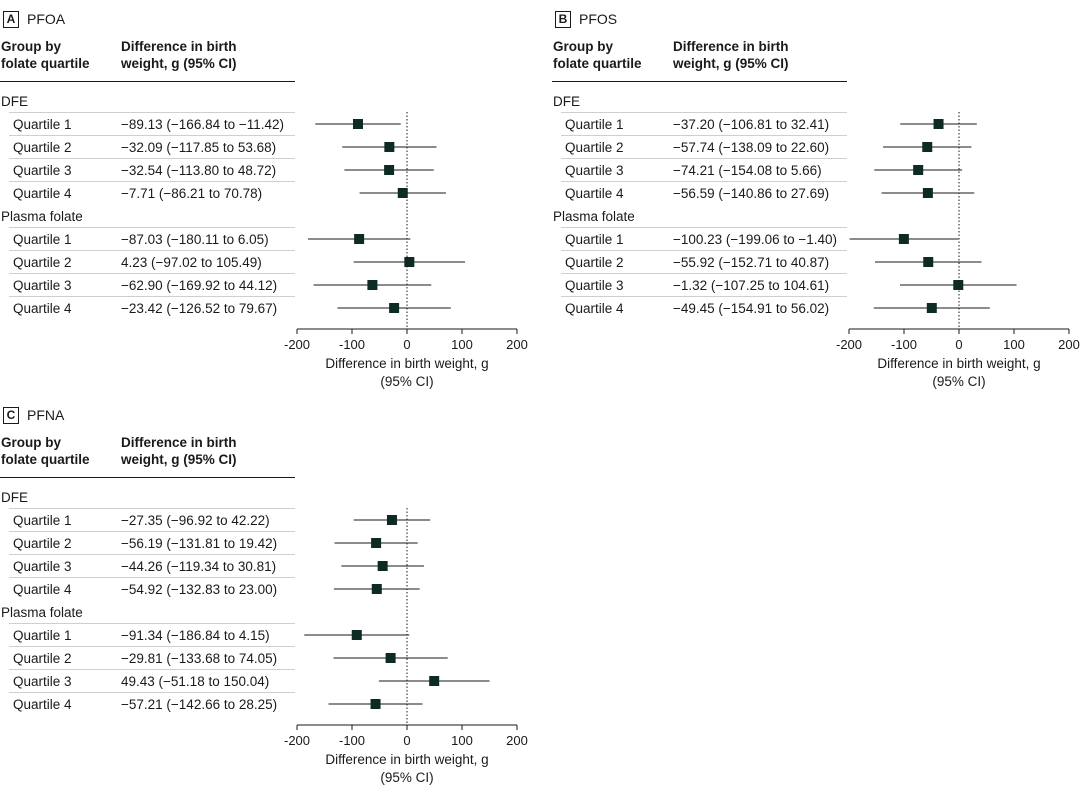  I want to click on estimate-ci-text: −32.09 (−117.85 to 53.68), so click(198, 147).